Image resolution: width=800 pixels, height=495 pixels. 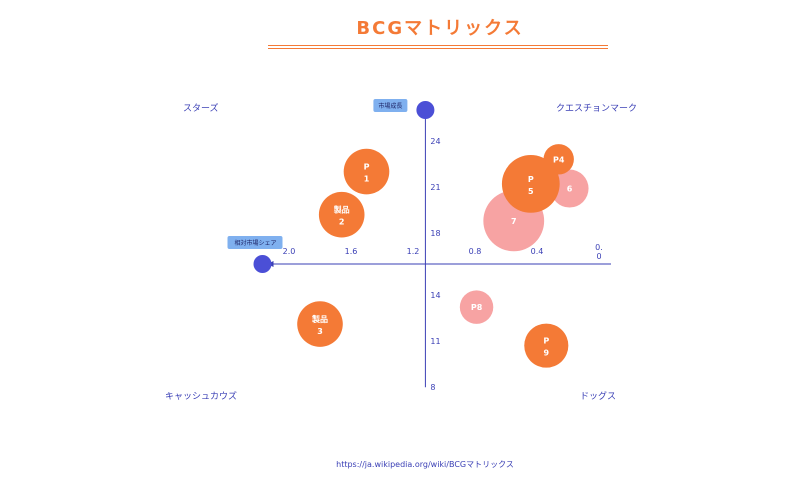 I want to click on title-underline, so click(x=438, y=45).